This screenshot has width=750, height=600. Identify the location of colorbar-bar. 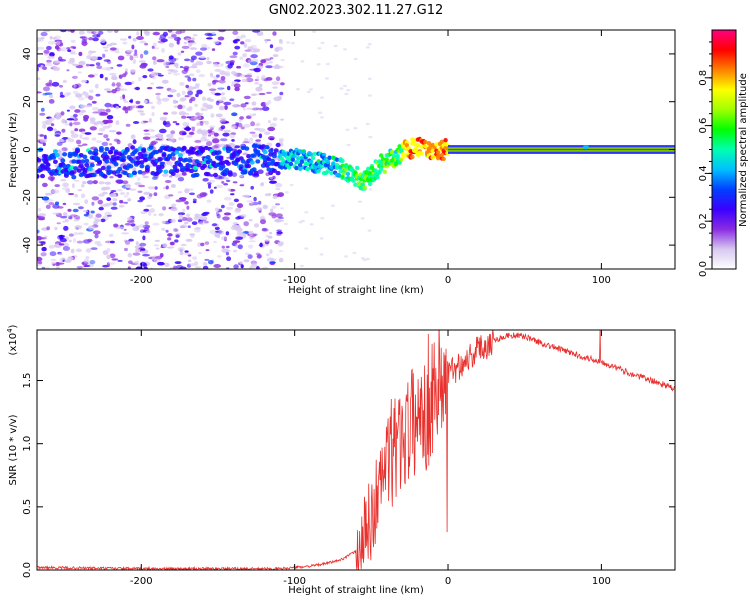
(724, 149).